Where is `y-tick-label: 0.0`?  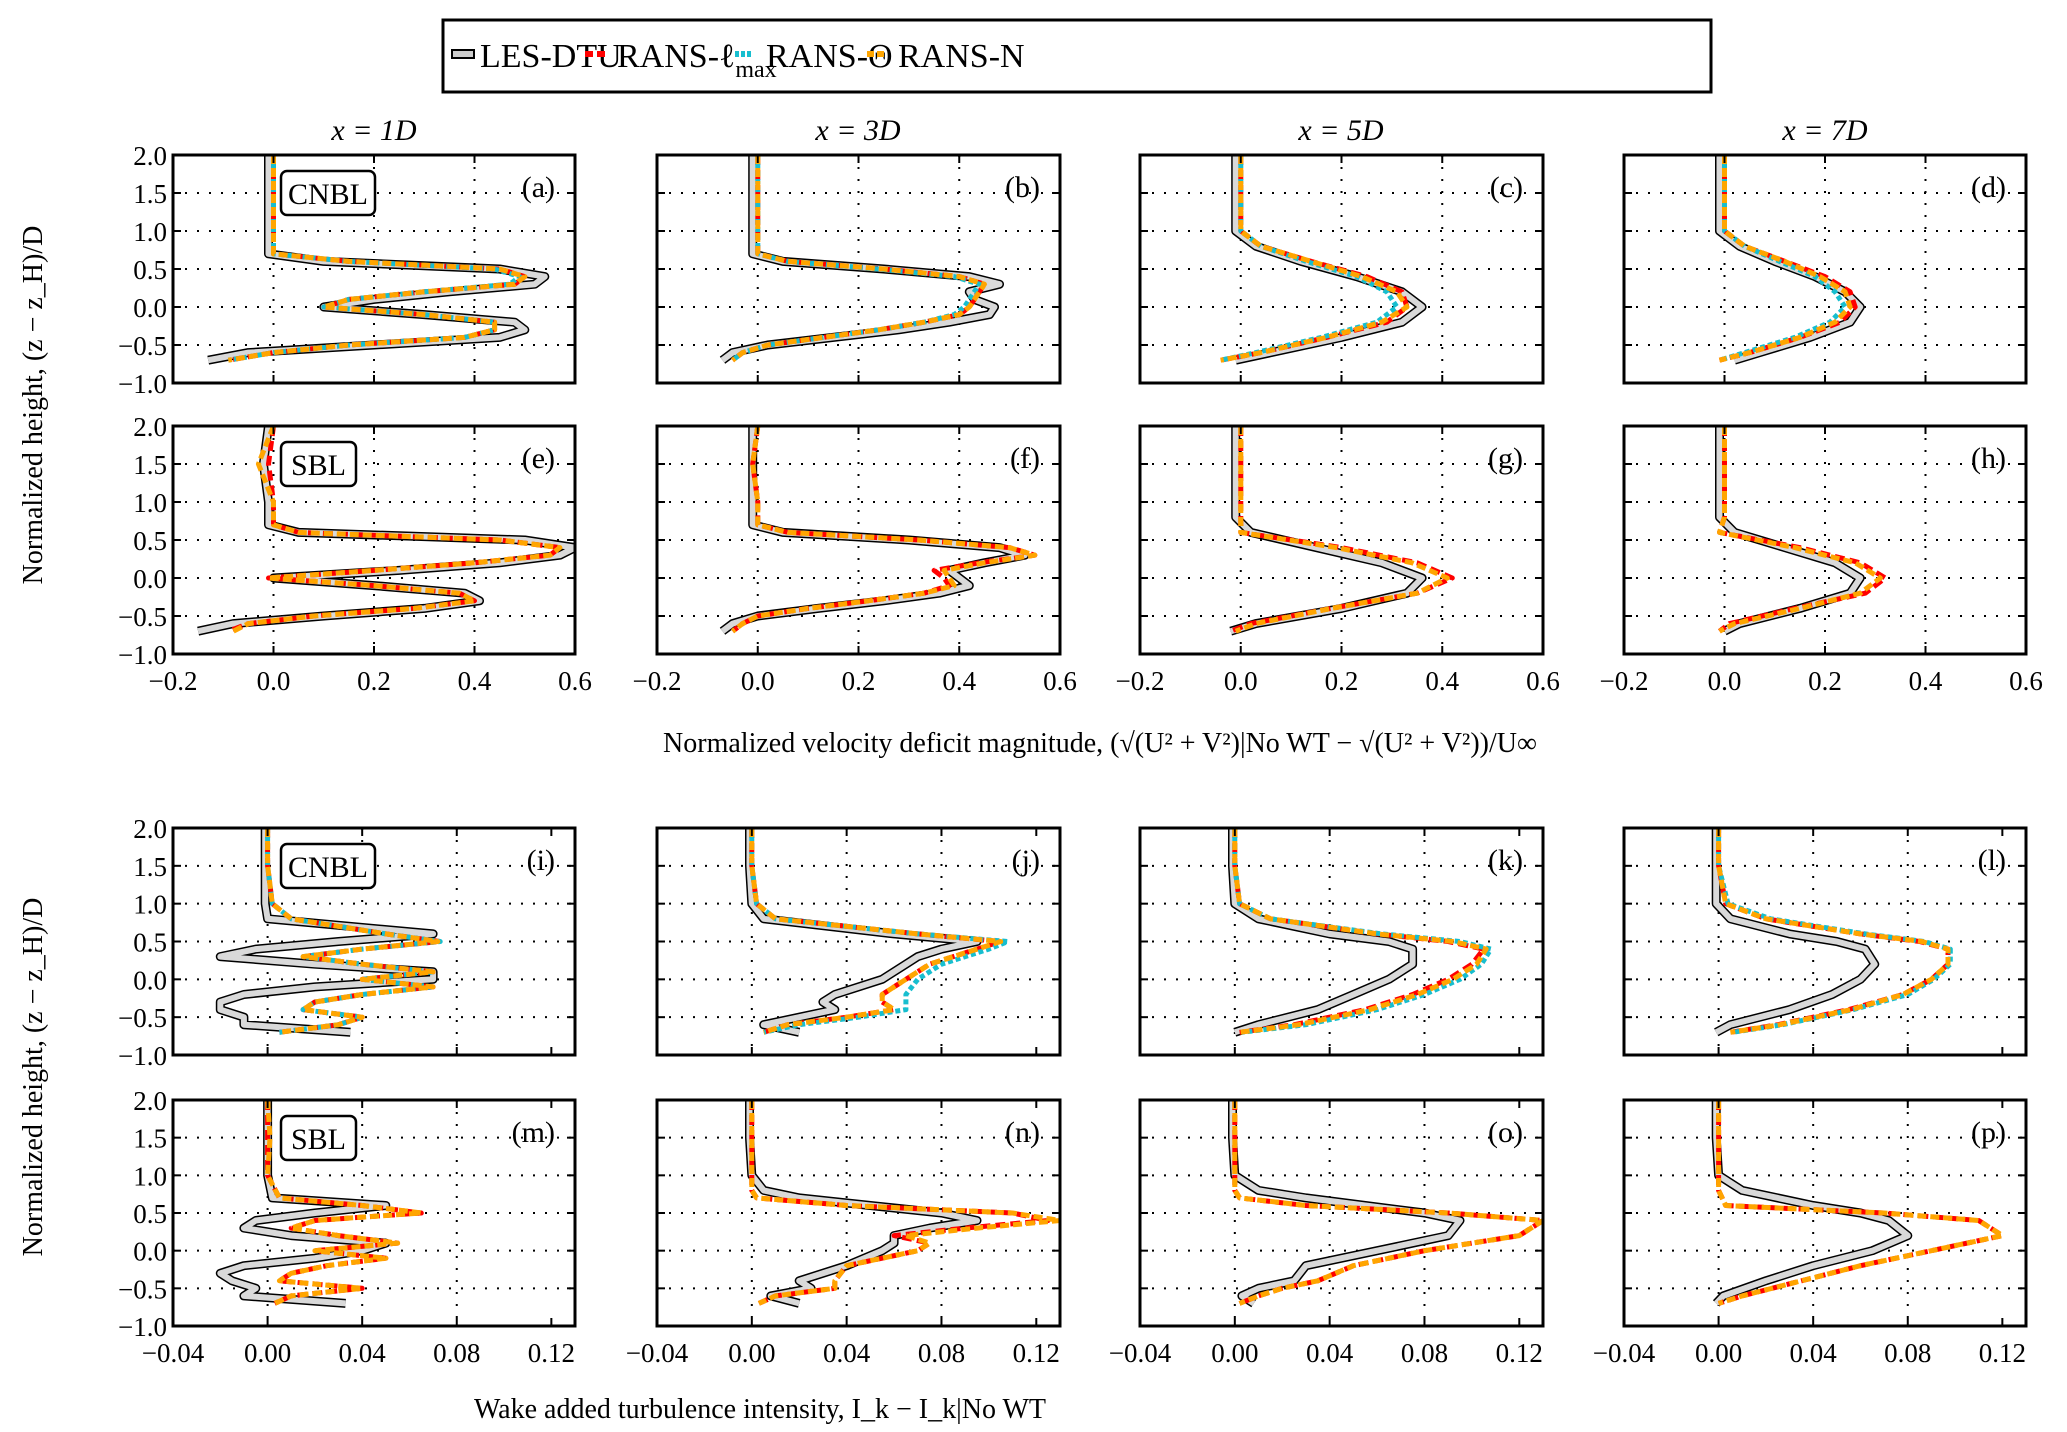 y-tick-label: 0.0 is located at coordinates (150, 308).